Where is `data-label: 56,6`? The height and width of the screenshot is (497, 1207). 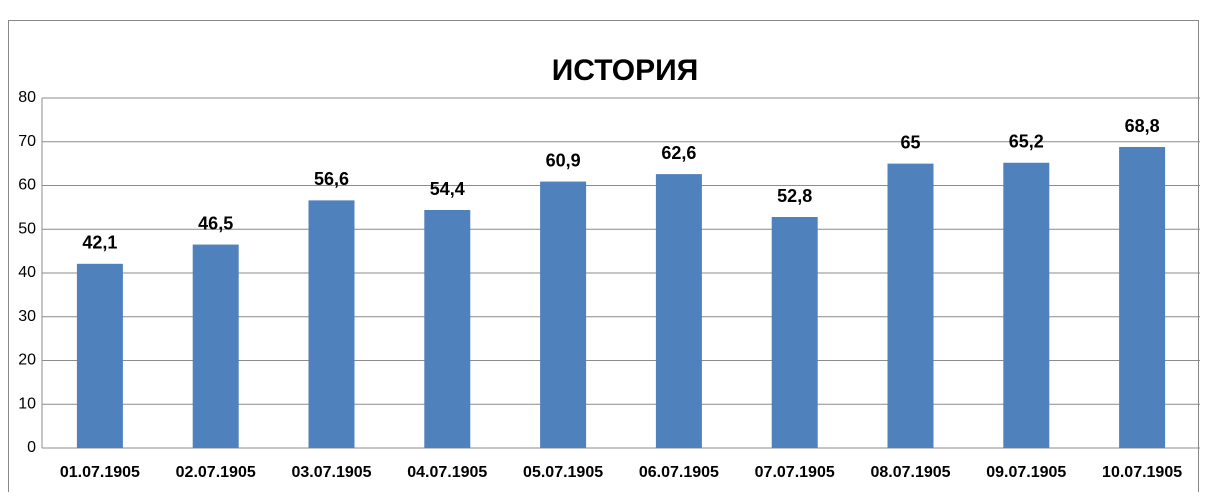 data-label: 56,6 is located at coordinates (331, 179).